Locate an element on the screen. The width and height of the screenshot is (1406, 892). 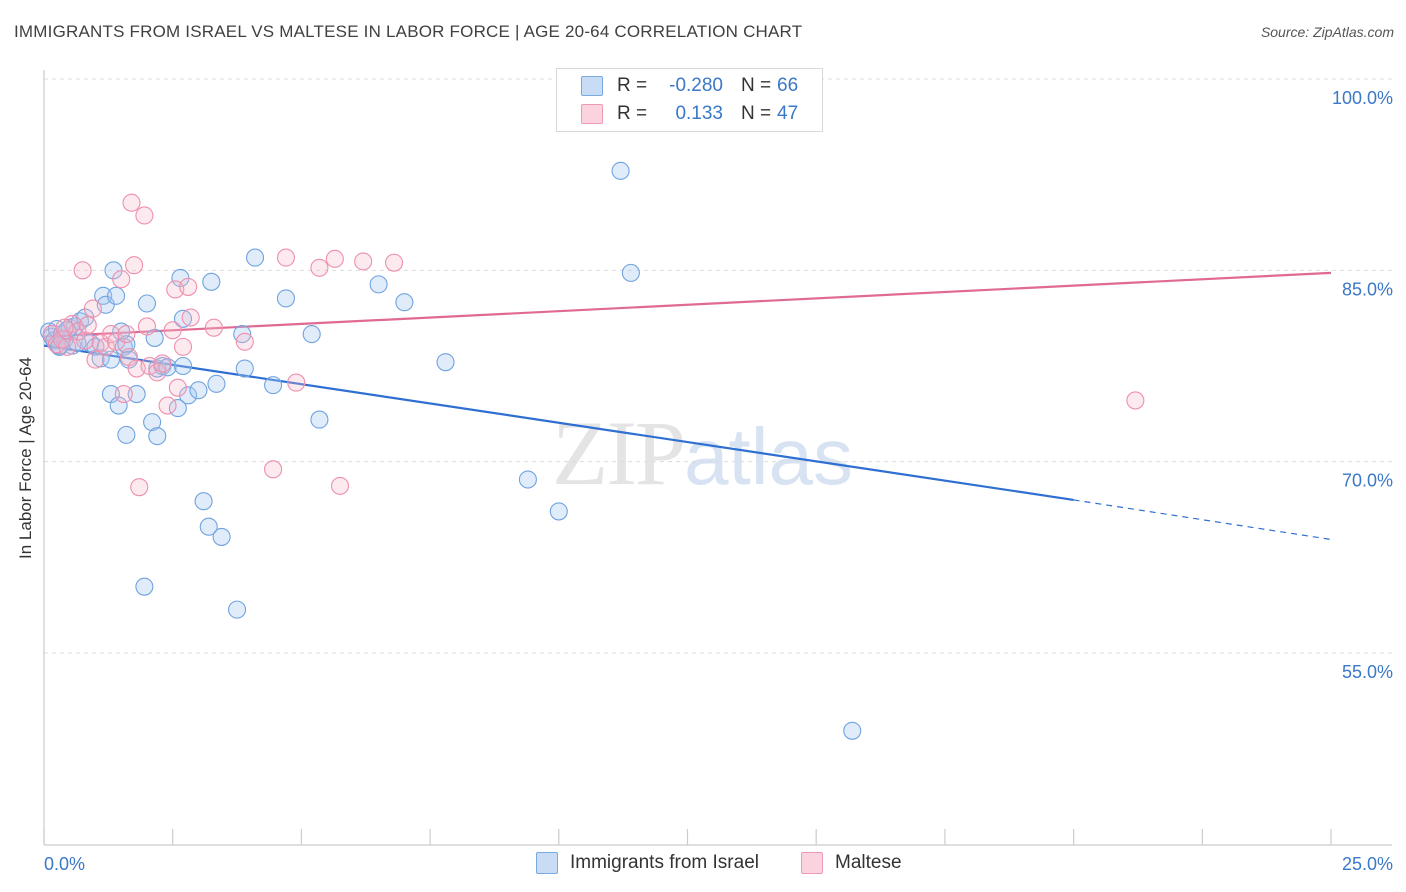
n-value: 66 is located at coordinates (788, 85).